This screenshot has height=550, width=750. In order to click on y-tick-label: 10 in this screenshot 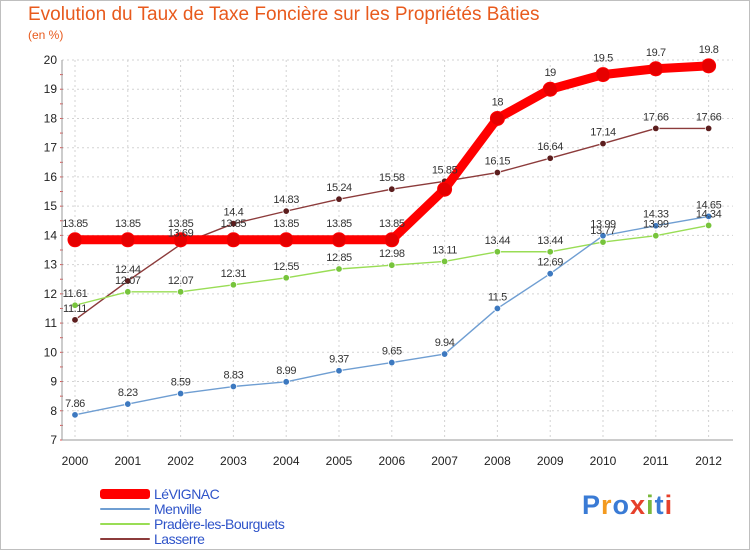, I will do `click(51, 352)`.